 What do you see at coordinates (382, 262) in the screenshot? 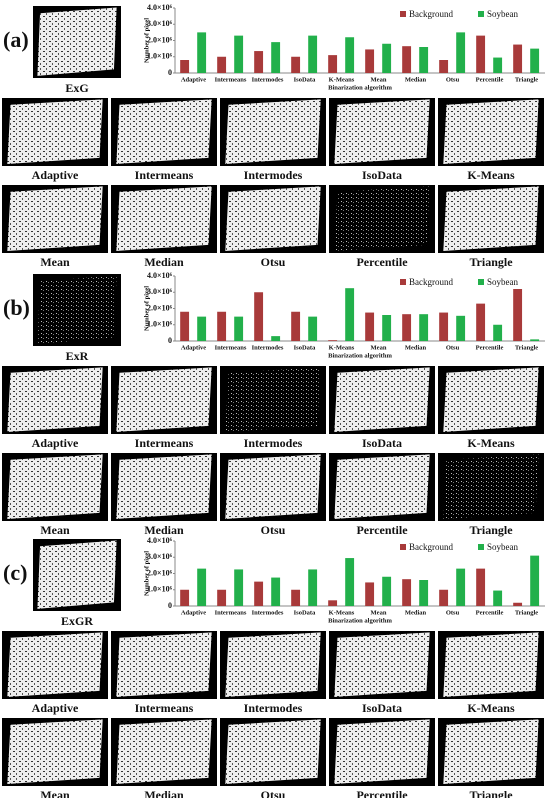
I see `image-caption: Percentile` at bounding box center [382, 262].